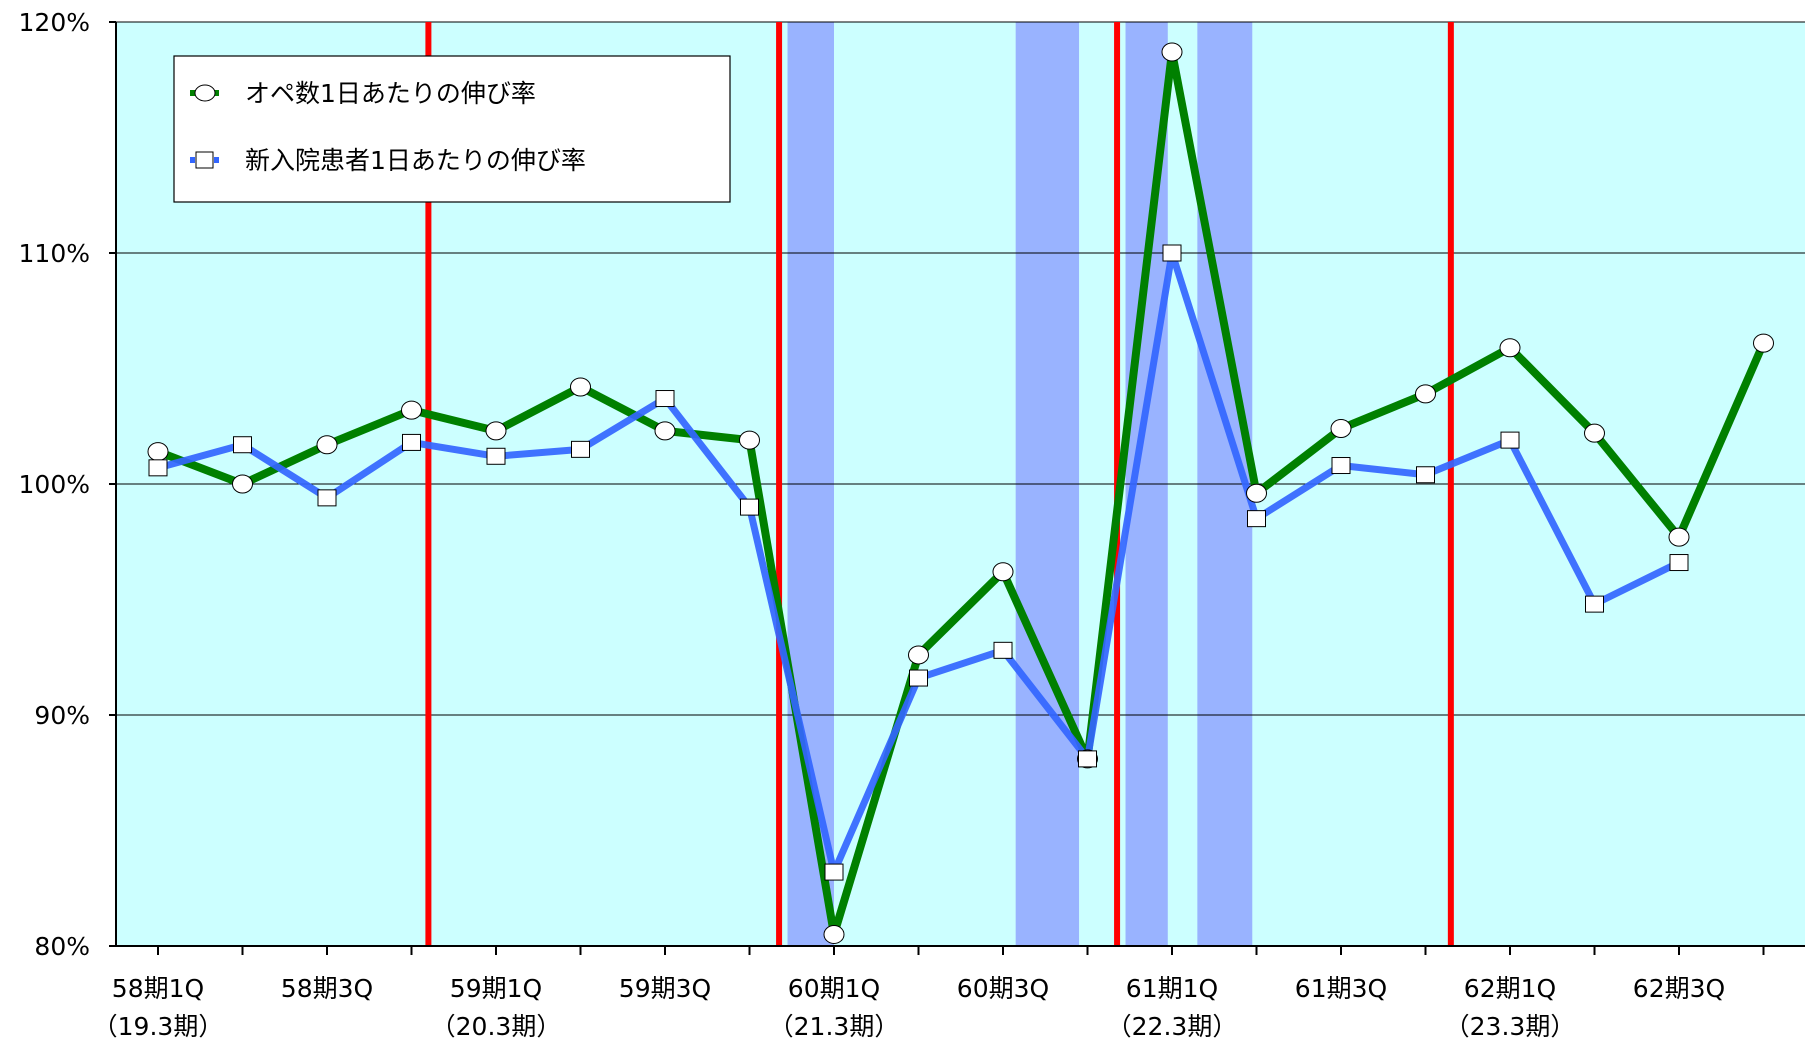 This screenshot has height=1043, width=1805. I want to click on y-tick-label-1: 90%, so click(62, 715).